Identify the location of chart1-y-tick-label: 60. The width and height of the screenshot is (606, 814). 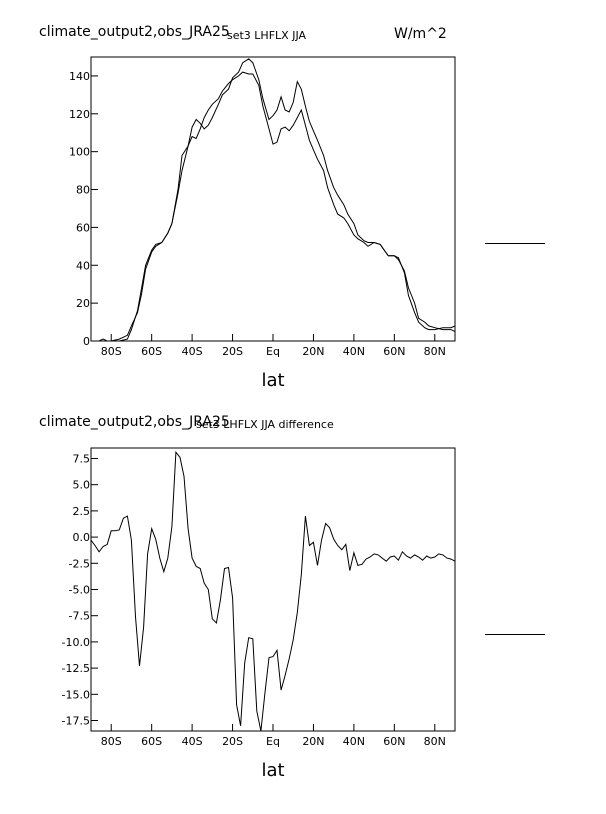
(83, 227).